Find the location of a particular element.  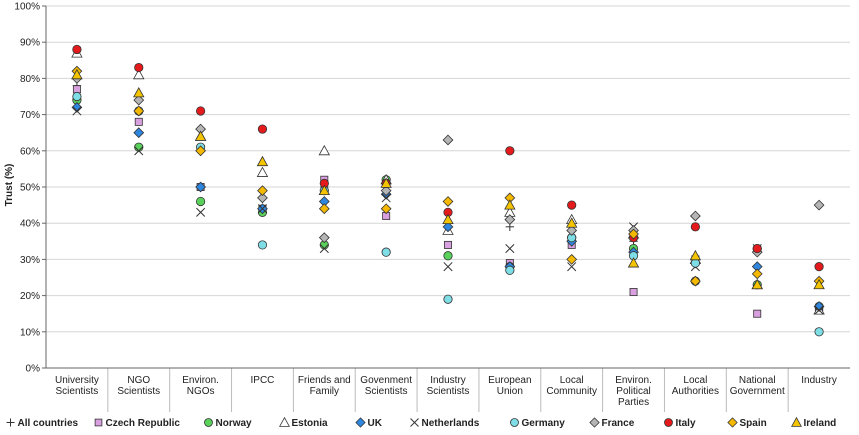

legend-item-all-countries: All countries is located at coordinates (42, 423).